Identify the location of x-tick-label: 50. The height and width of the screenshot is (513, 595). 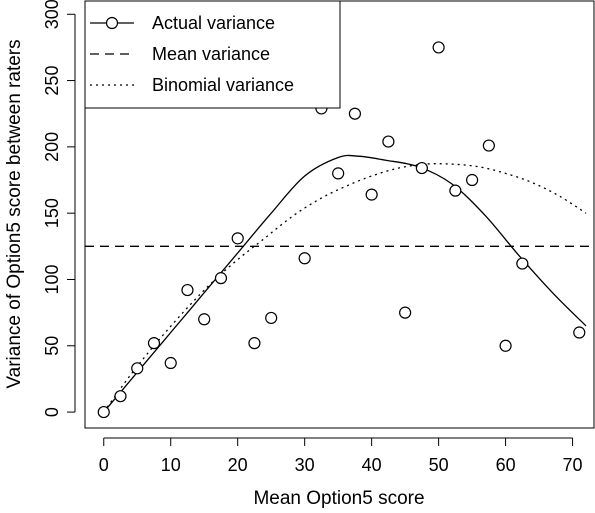
(439, 465).